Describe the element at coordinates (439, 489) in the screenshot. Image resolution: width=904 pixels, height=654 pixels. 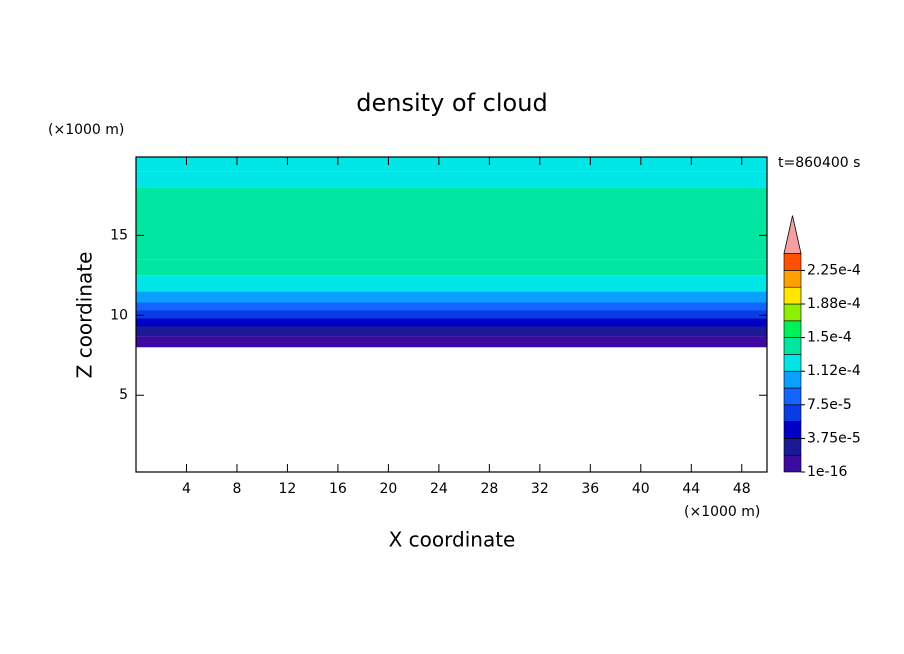
I see `x-tick-label: 24` at that location.